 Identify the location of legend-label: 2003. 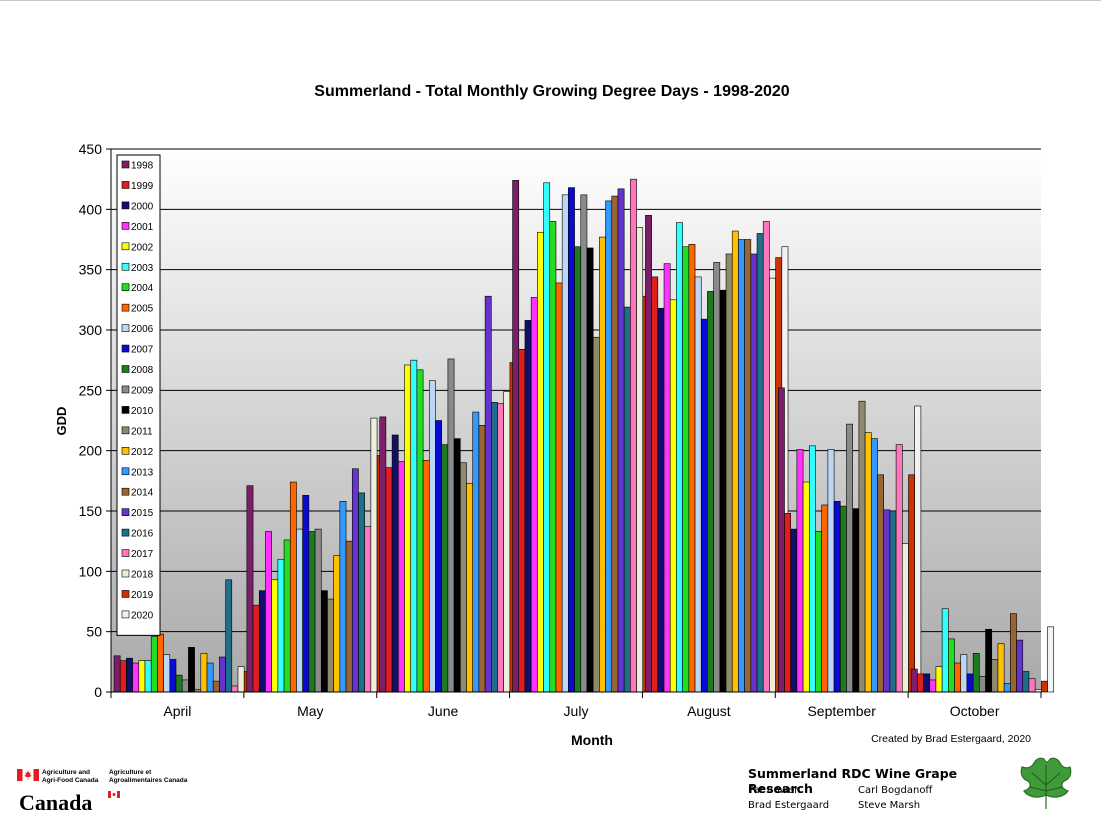
(142, 268).